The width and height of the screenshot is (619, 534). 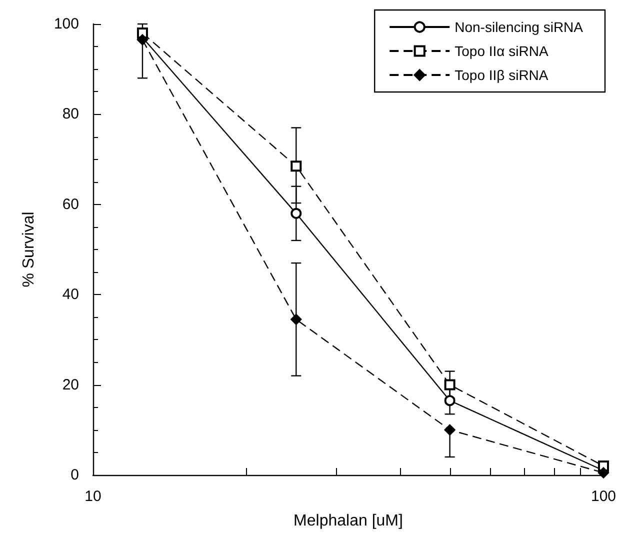 What do you see at coordinates (66, 24) in the screenshot?
I see `y-tick-label: 100` at bounding box center [66, 24].